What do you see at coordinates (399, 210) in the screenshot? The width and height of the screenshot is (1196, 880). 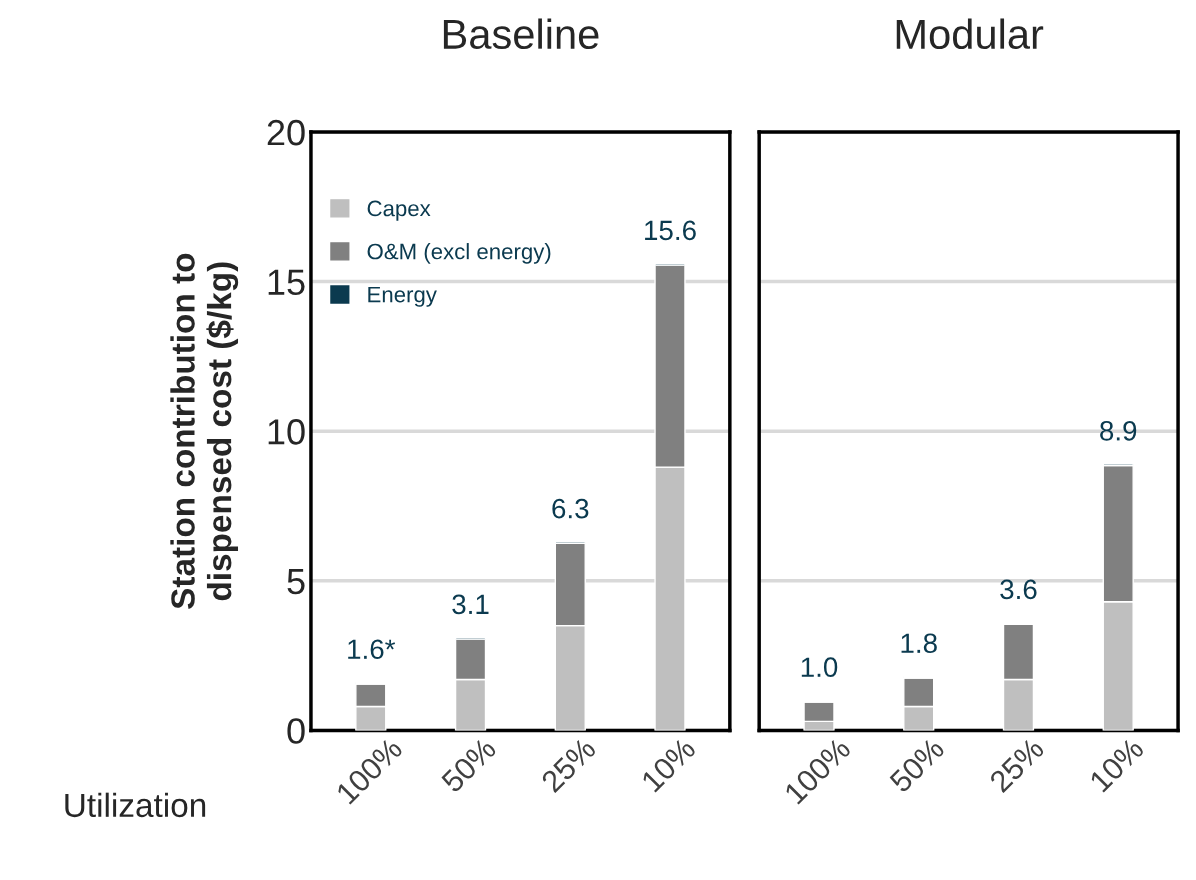 I see `legend-label: Capex` at bounding box center [399, 210].